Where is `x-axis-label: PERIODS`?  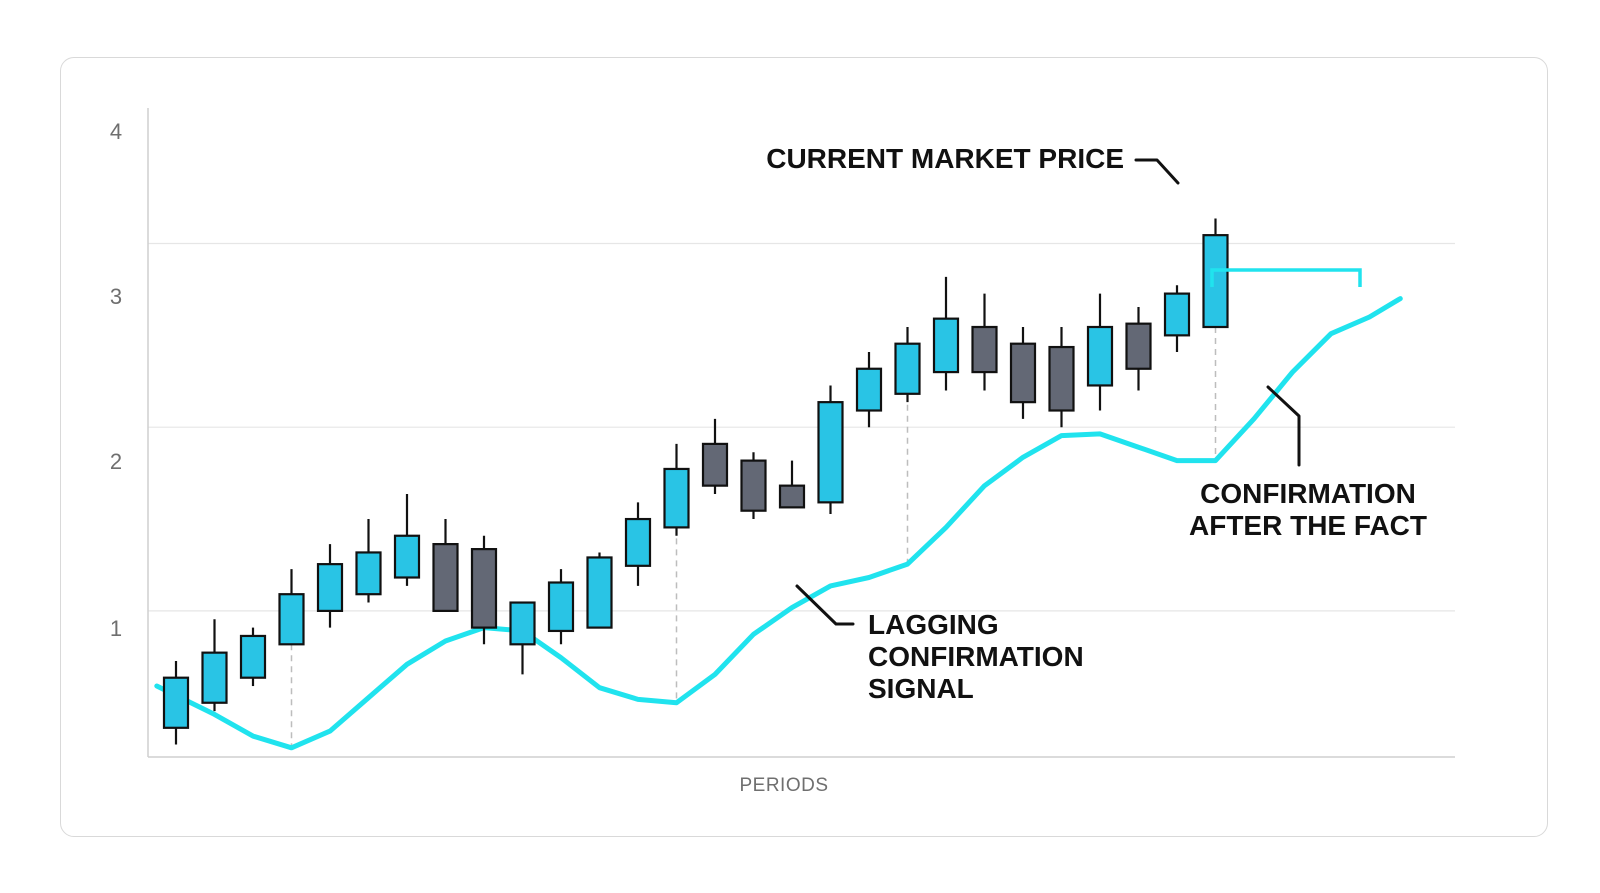
x-axis-label: PERIODS is located at coordinates (783, 785).